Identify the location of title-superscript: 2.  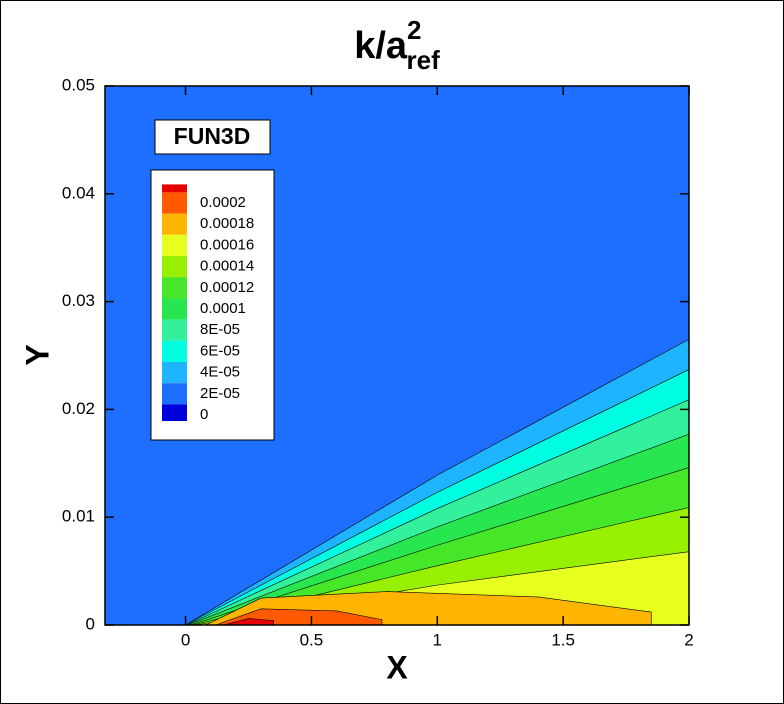
(414, 30).